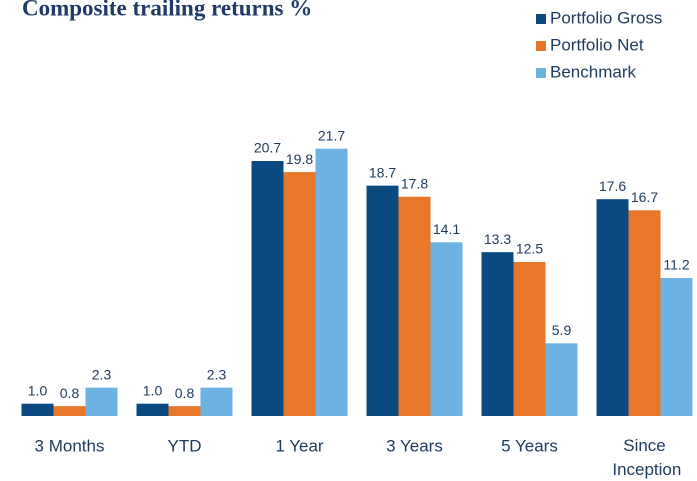 The image size is (697, 481). What do you see at coordinates (414, 445) in the screenshot?
I see `x-tick-label: 3 Years` at bounding box center [414, 445].